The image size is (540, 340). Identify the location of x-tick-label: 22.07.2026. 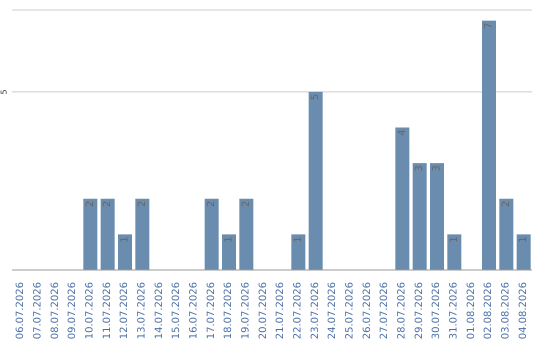
(298, 311).